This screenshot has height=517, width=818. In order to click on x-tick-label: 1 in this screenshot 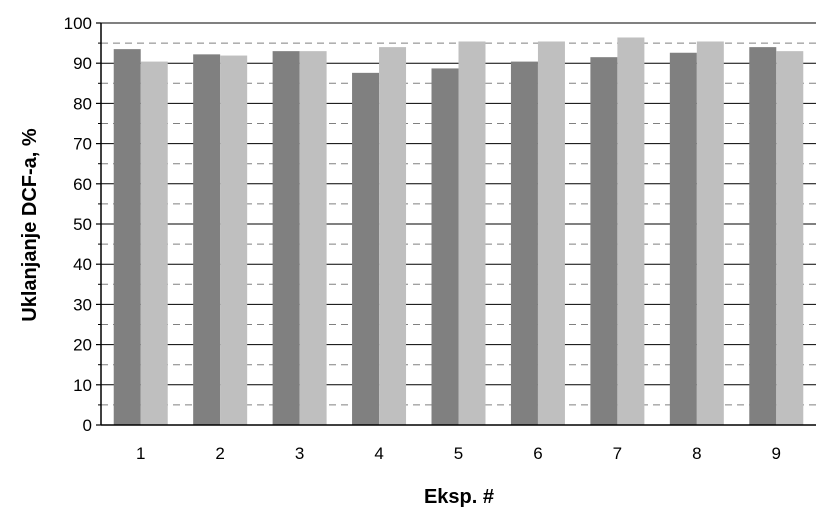, I will do `click(140, 453)`.